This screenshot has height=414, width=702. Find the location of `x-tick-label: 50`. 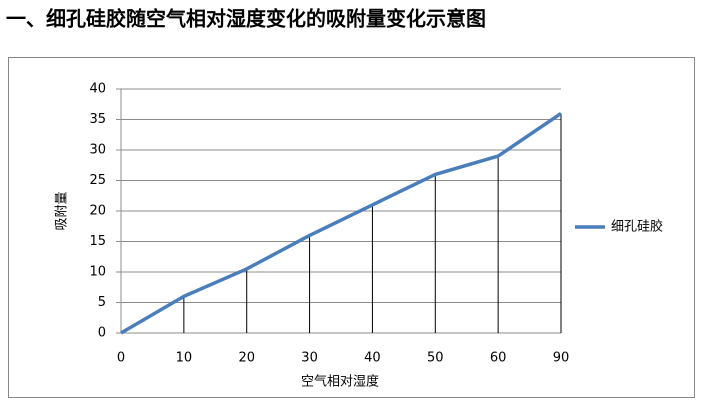

x-tick-label: 50 is located at coordinates (435, 358).